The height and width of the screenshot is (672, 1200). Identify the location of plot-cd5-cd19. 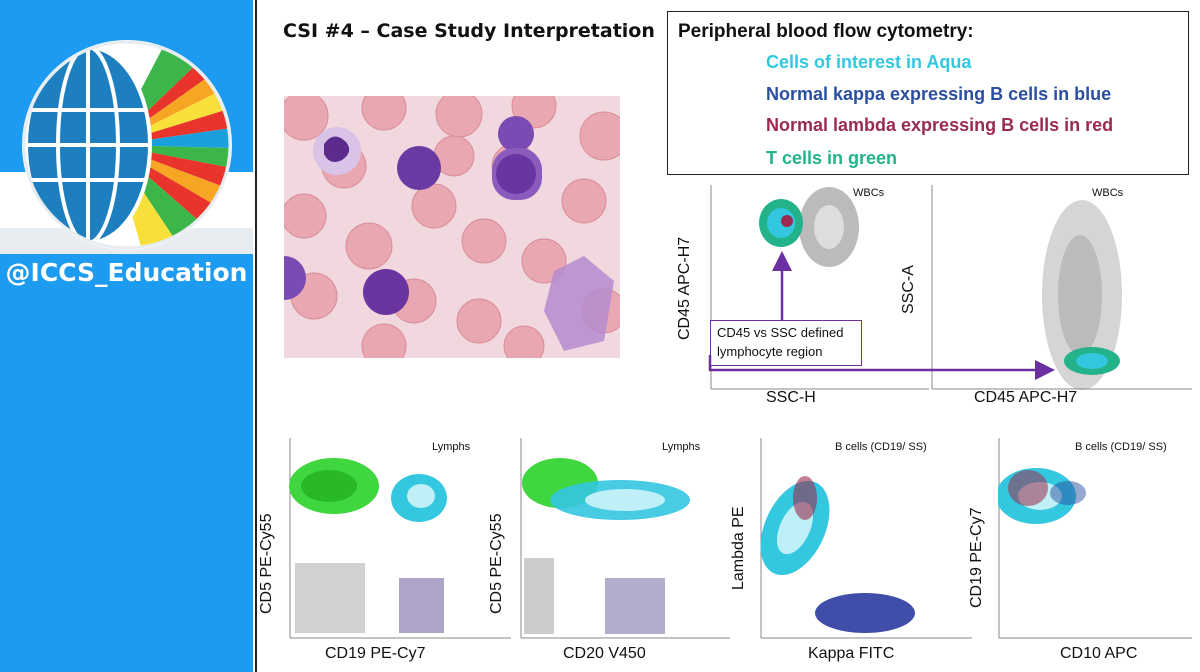
(400, 539).